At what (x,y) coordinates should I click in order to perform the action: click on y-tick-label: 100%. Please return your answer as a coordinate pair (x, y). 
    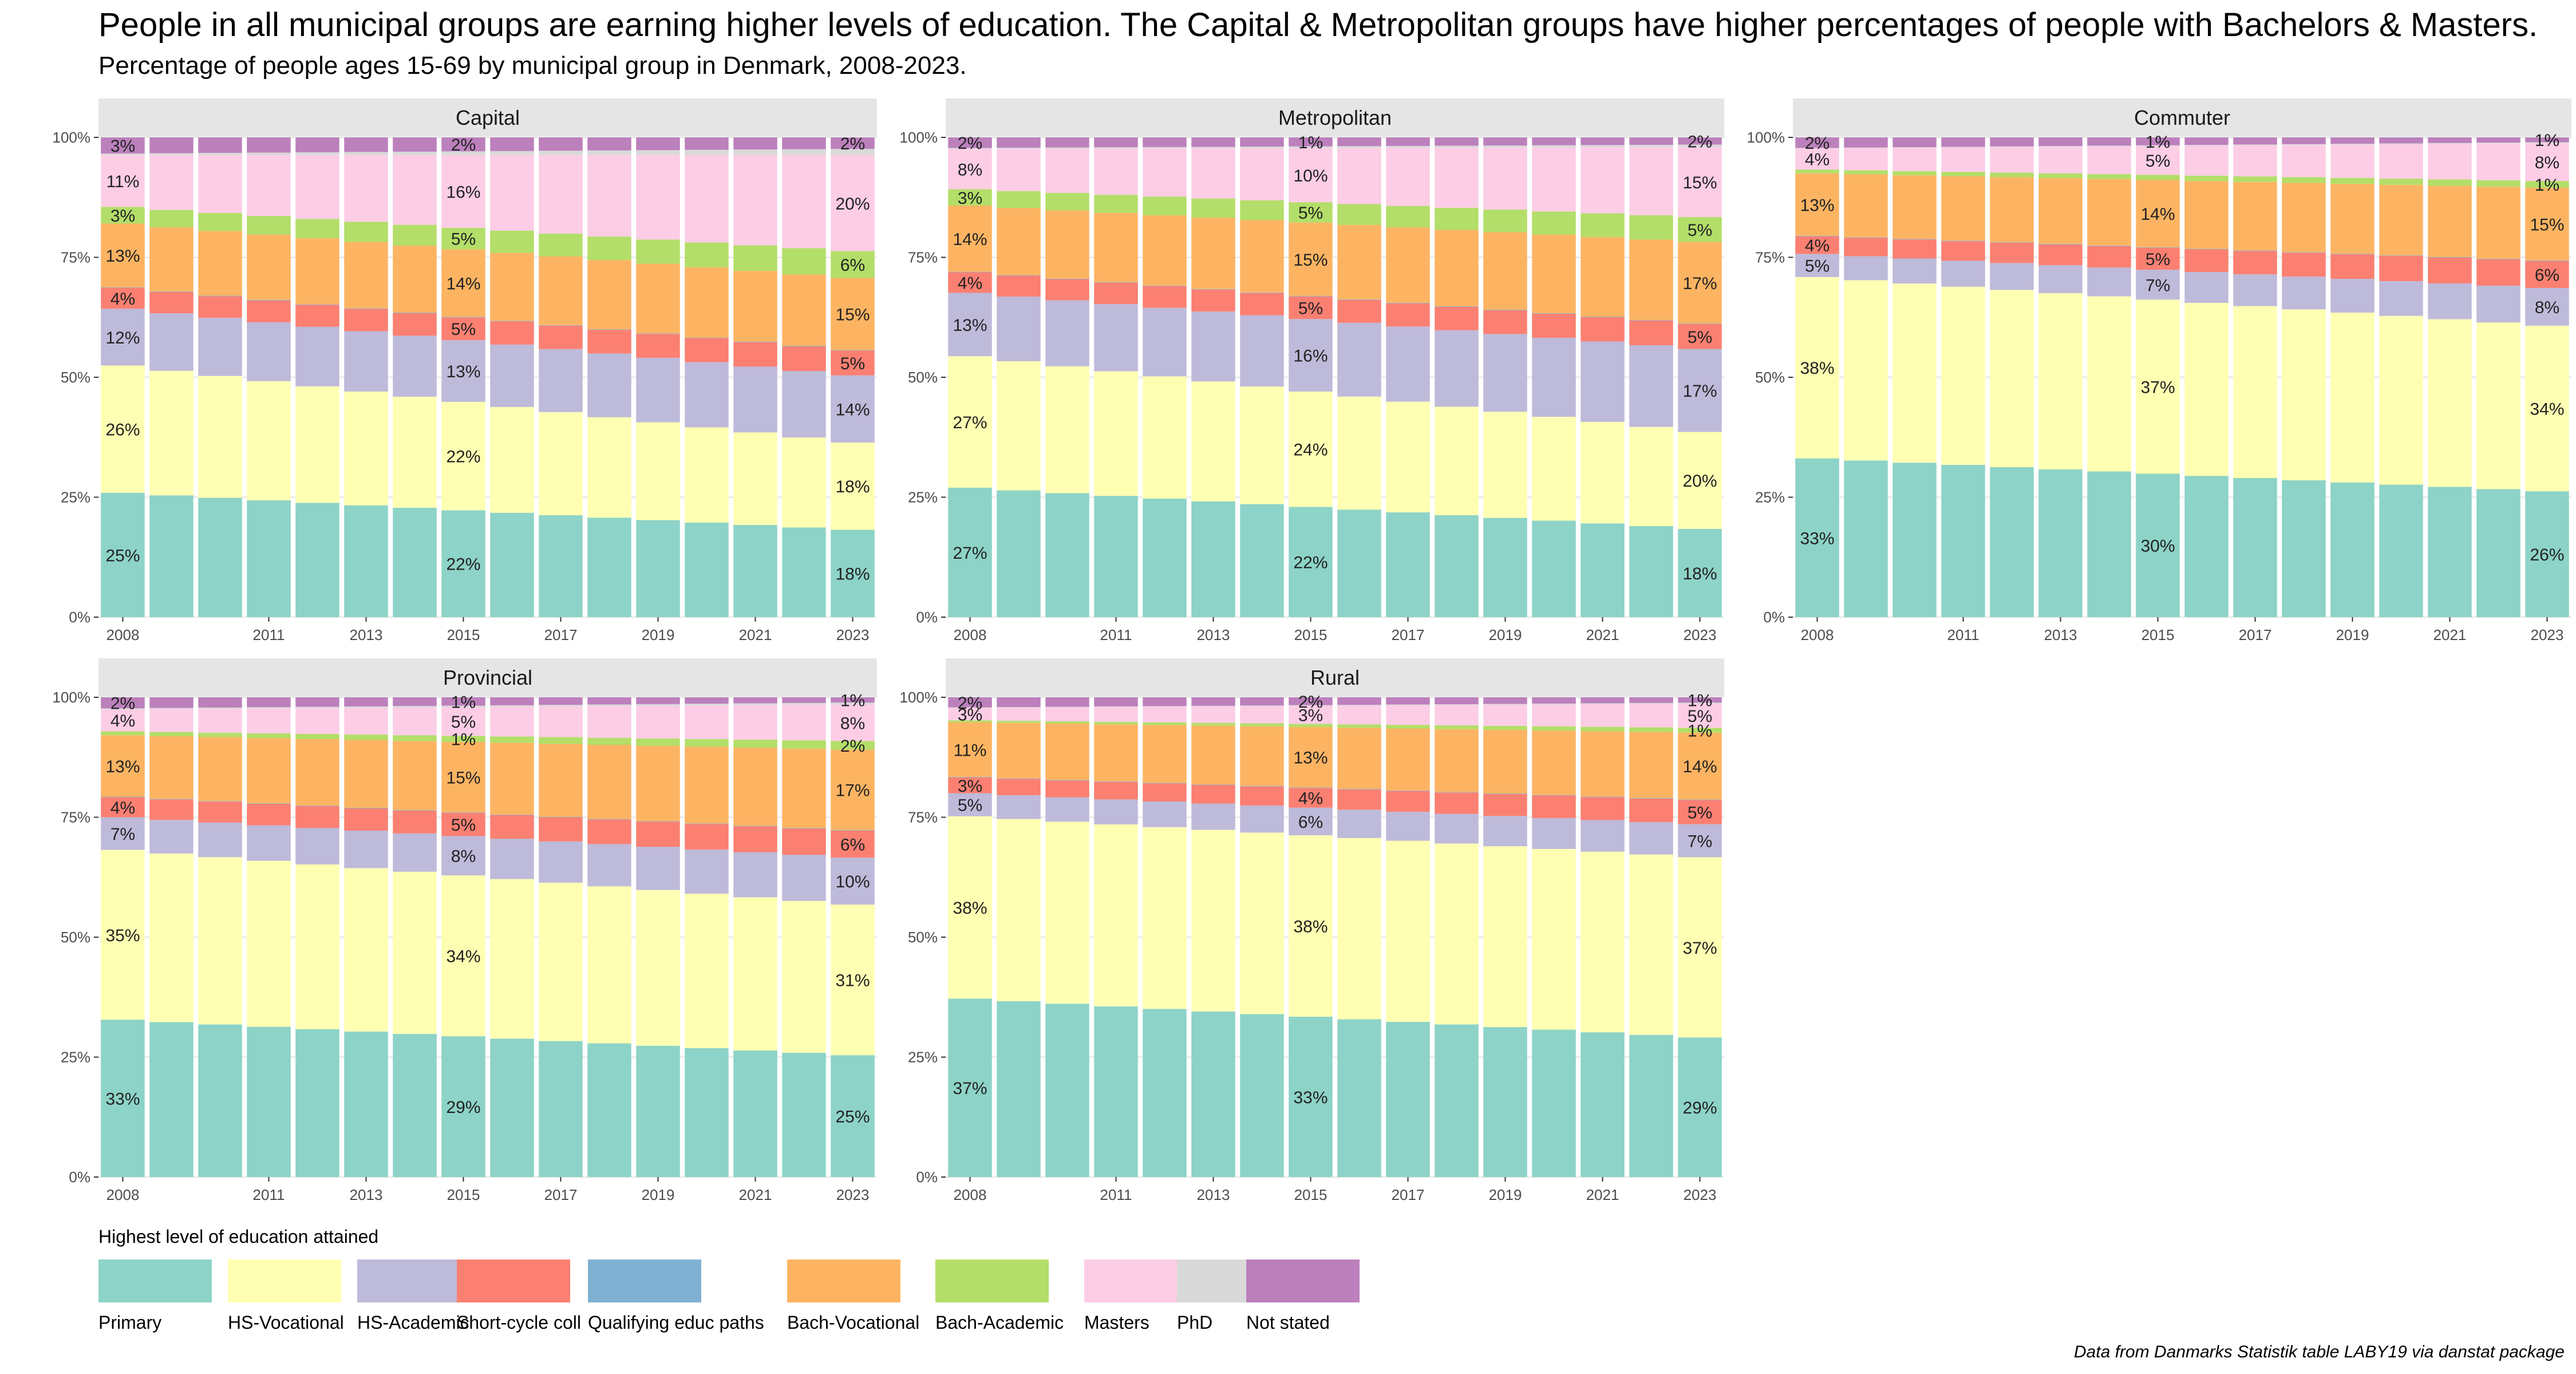
    Looking at the image, I should click on (919, 137).